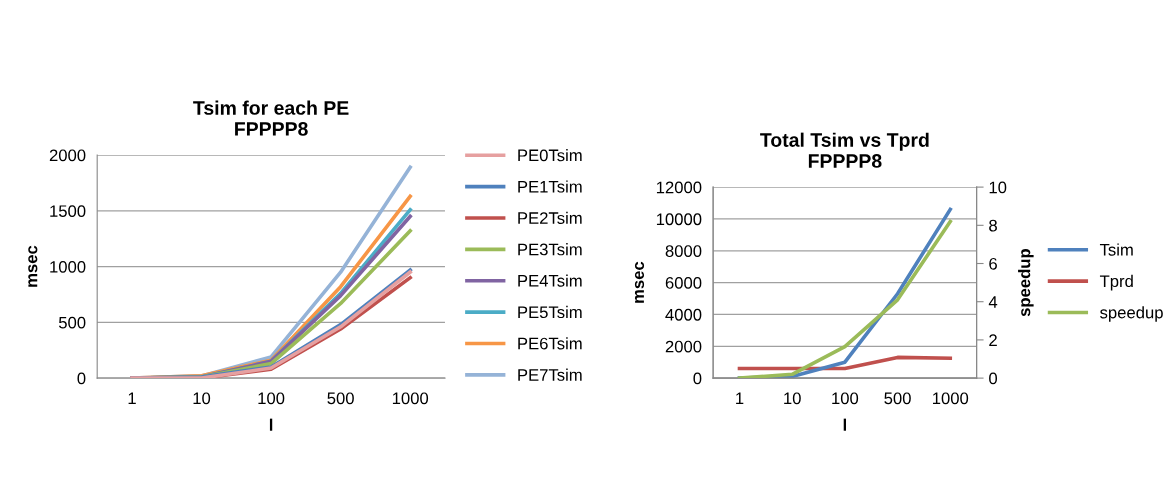  I want to click on y-tick-label: 500, so click(72, 322).